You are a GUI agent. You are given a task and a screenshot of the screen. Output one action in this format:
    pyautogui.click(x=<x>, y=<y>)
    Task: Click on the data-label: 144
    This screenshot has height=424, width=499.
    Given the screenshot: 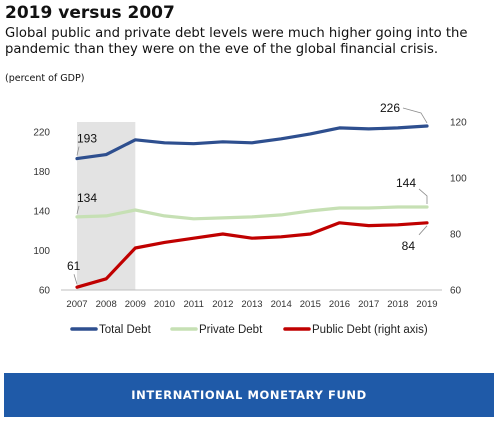 What is the action you would take?
    pyautogui.click(x=406, y=183)
    